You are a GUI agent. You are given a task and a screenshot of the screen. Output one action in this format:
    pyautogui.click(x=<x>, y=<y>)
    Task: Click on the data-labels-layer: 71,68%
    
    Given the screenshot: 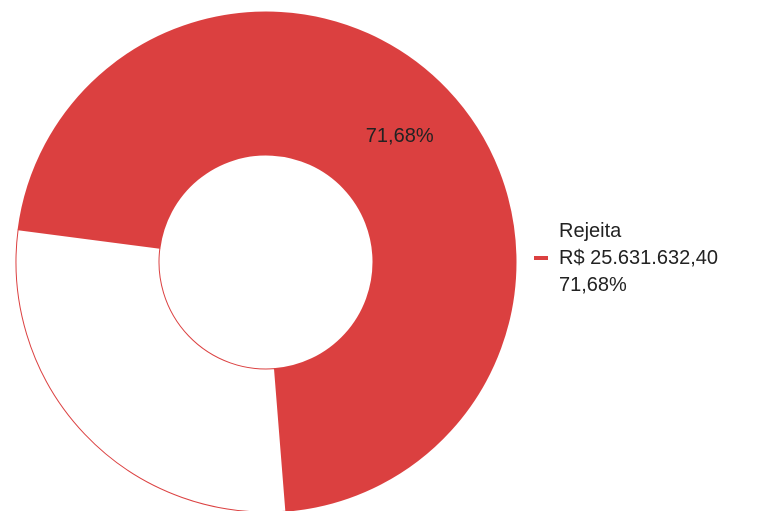 What is the action you would take?
    pyautogui.click(x=400, y=136)
    